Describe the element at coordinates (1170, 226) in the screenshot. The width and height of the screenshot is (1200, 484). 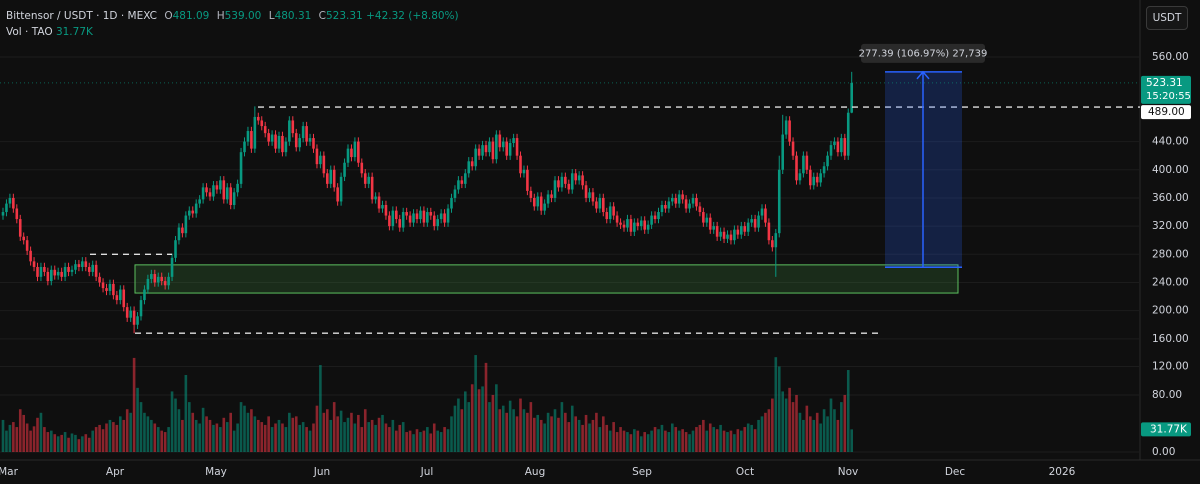
I see `y-tick-label: 320.00` at that location.